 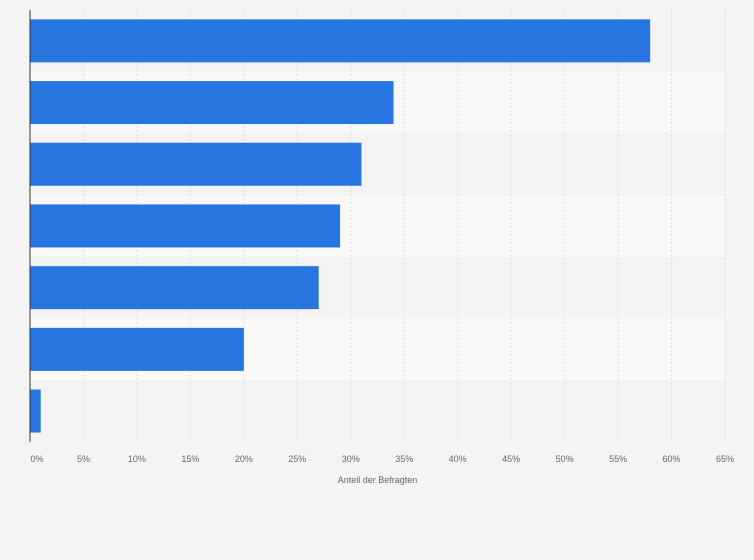 I want to click on x-tick-label: 20%, so click(x=244, y=459).